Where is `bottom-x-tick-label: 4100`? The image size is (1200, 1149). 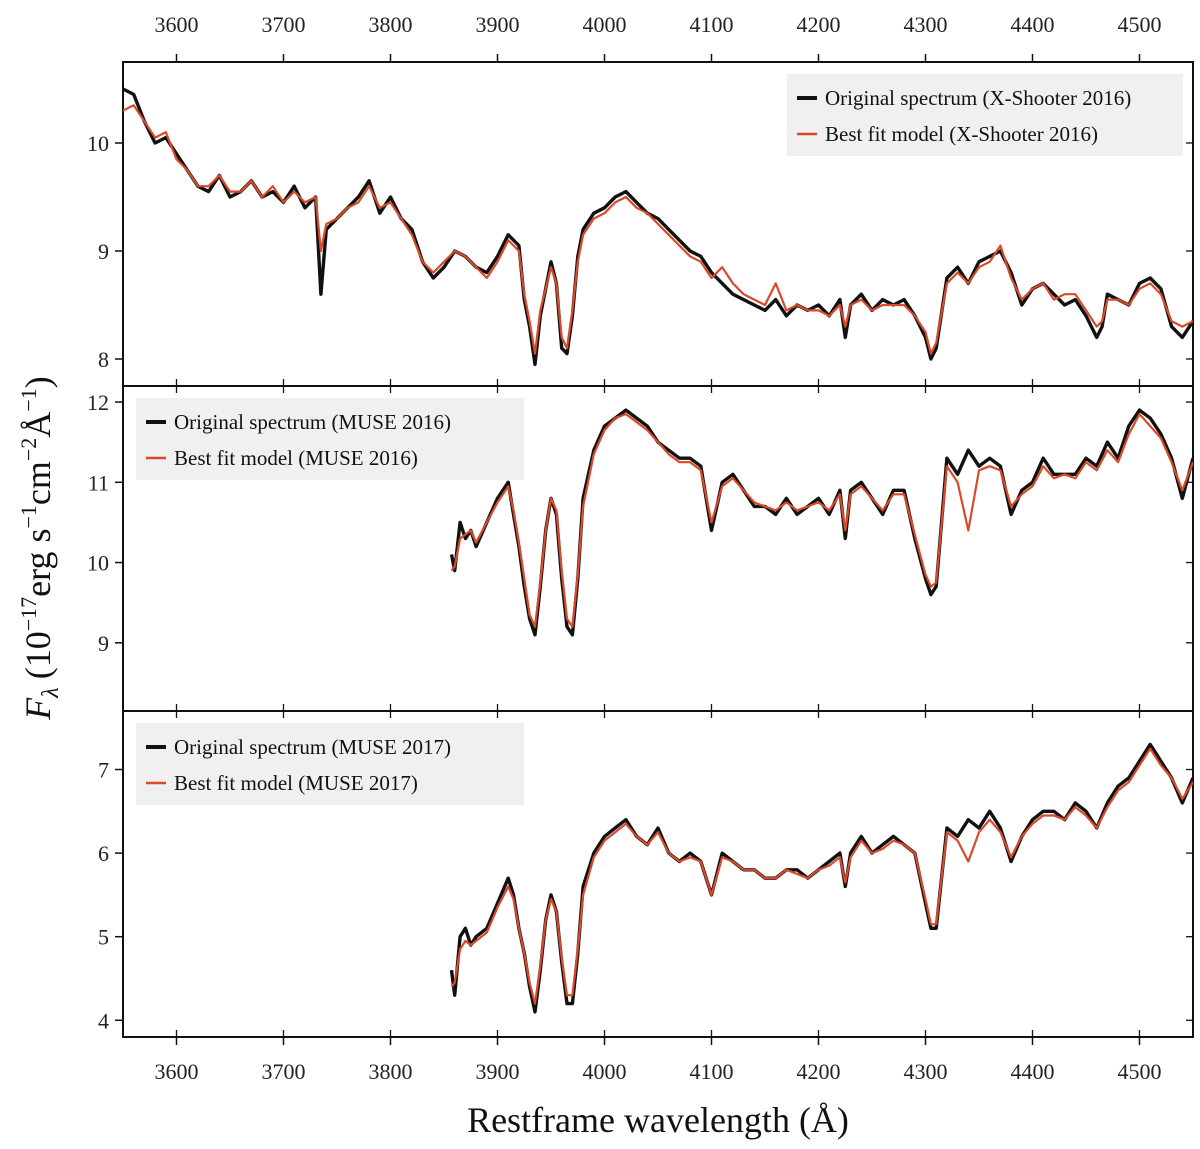 bottom-x-tick-label: 4100 is located at coordinates (712, 1071).